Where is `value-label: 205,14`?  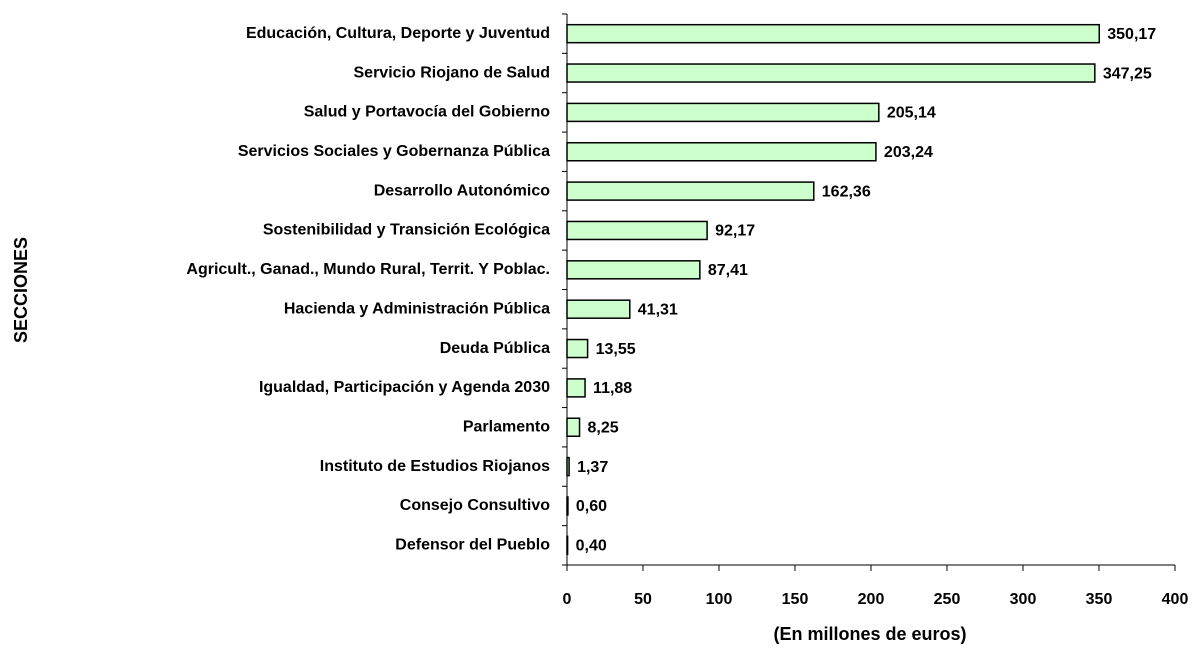
value-label: 205,14 is located at coordinates (911, 113).